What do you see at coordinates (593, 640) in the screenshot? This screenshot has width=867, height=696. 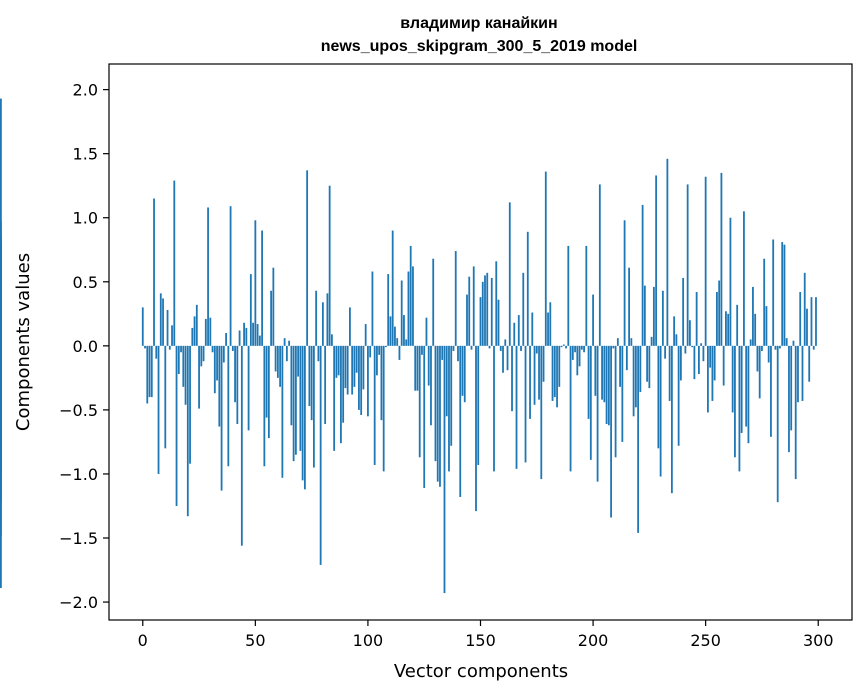 I see `x-tick-label: 200` at bounding box center [593, 640].